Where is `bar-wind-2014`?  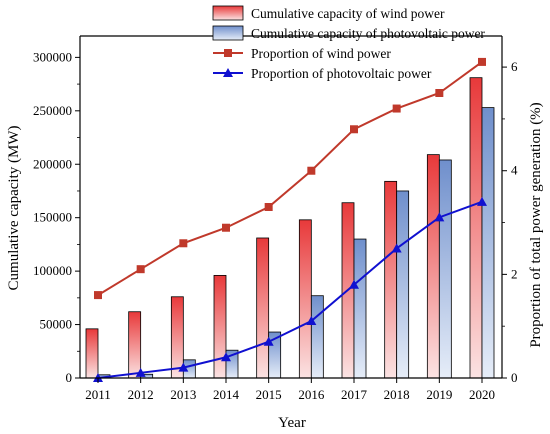 bar-wind-2014 is located at coordinates (220, 326).